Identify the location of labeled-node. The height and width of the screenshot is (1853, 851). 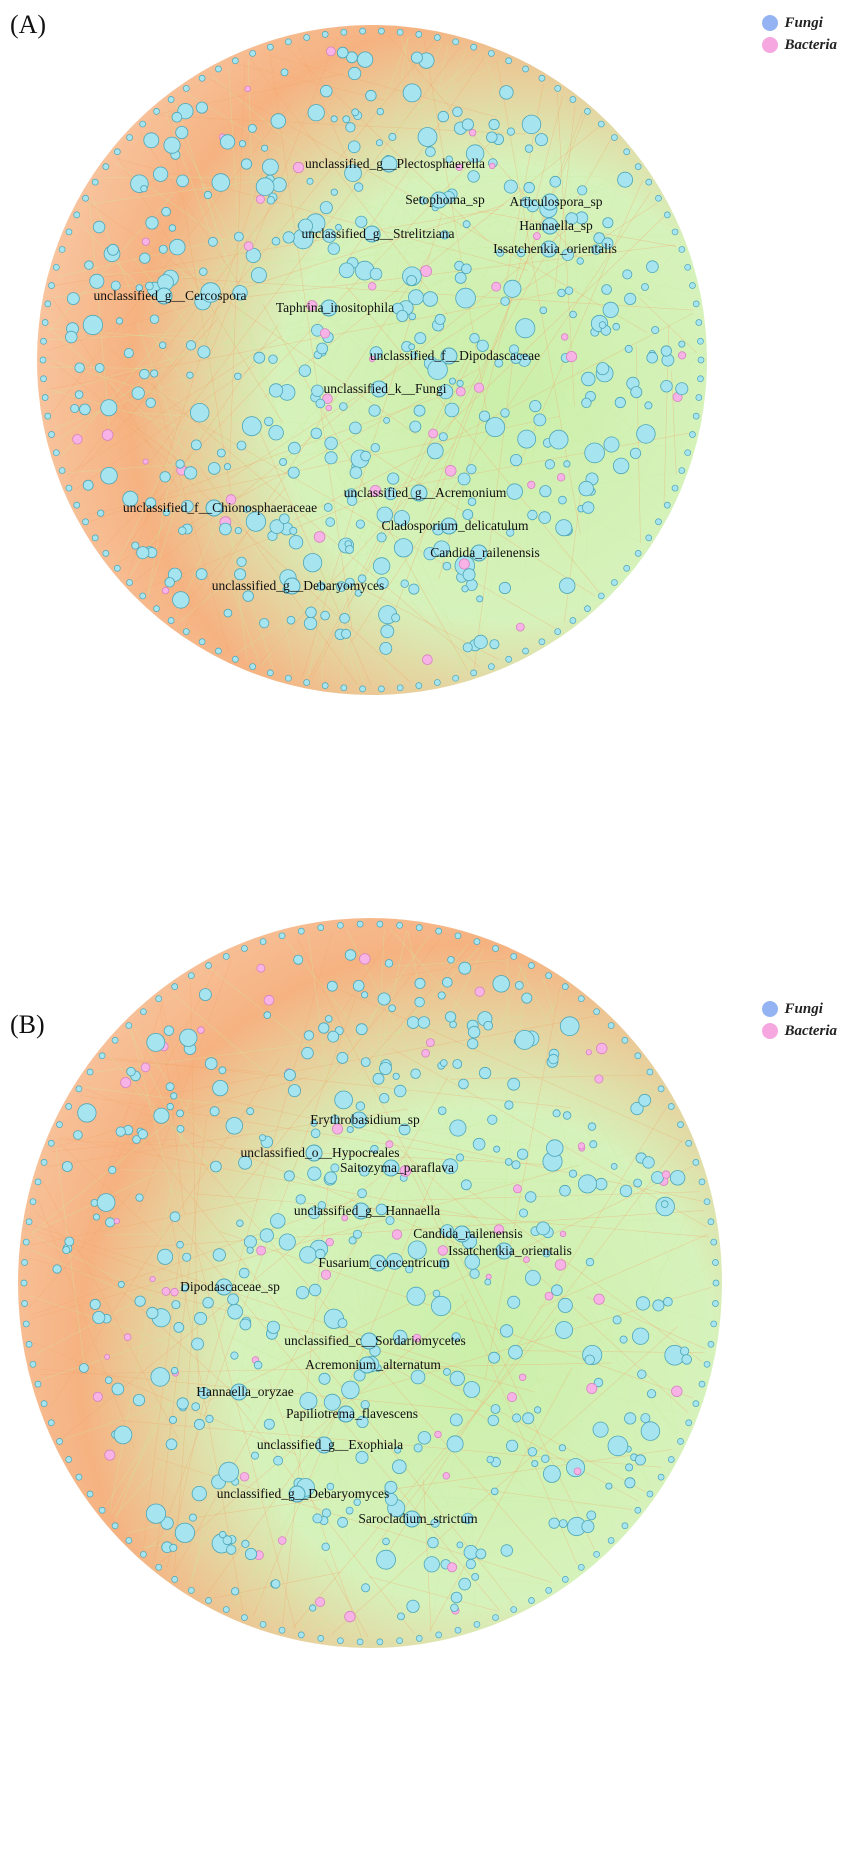
(324, 1445).